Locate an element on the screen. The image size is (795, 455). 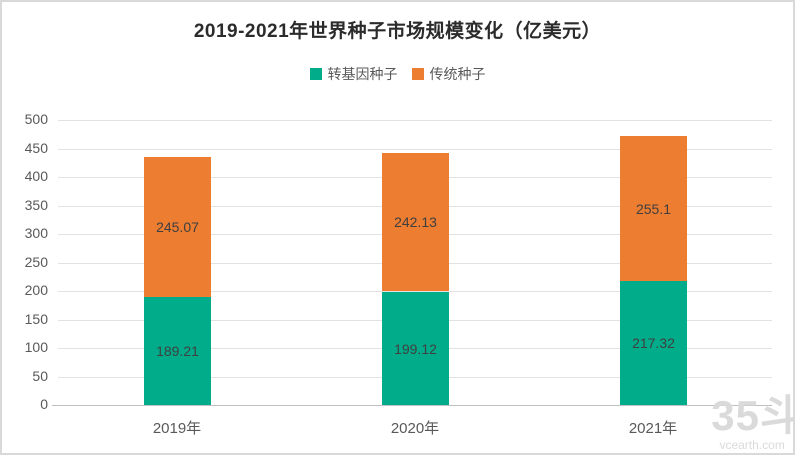
legend-item: 转基因种子 is located at coordinates (353, 74).